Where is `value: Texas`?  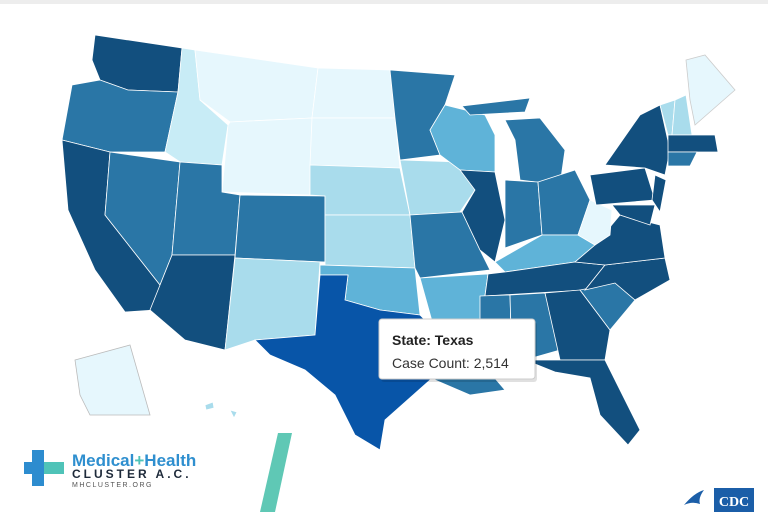 value: Texas is located at coordinates (454, 340).